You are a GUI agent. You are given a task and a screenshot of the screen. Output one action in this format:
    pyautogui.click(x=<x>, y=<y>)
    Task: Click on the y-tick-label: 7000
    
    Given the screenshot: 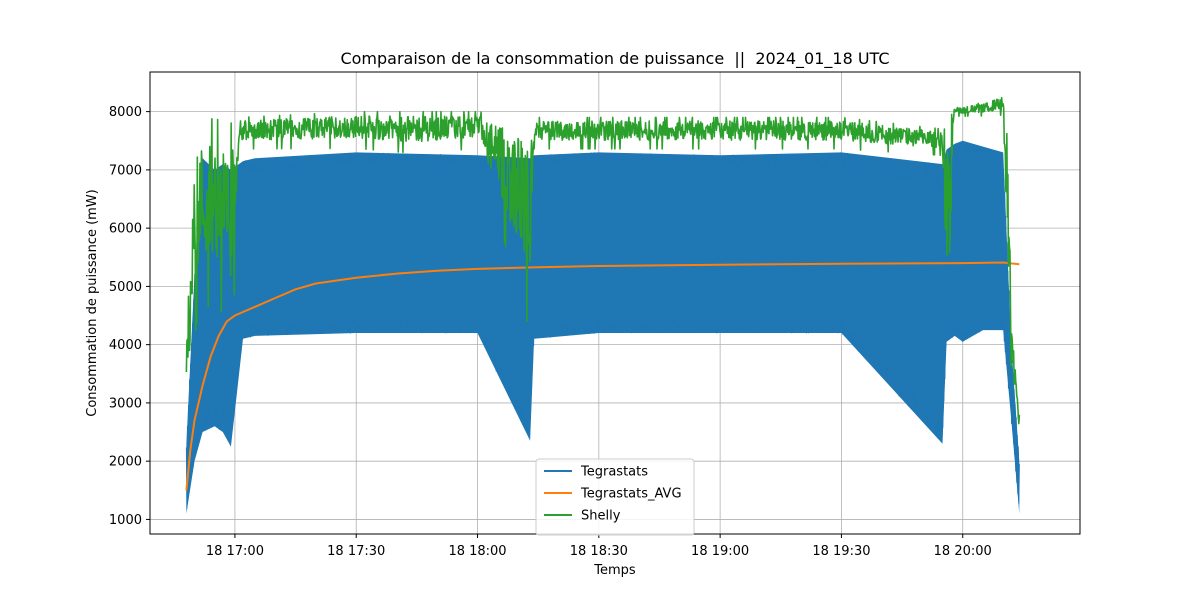 What is the action you would take?
    pyautogui.click(x=125, y=170)
    